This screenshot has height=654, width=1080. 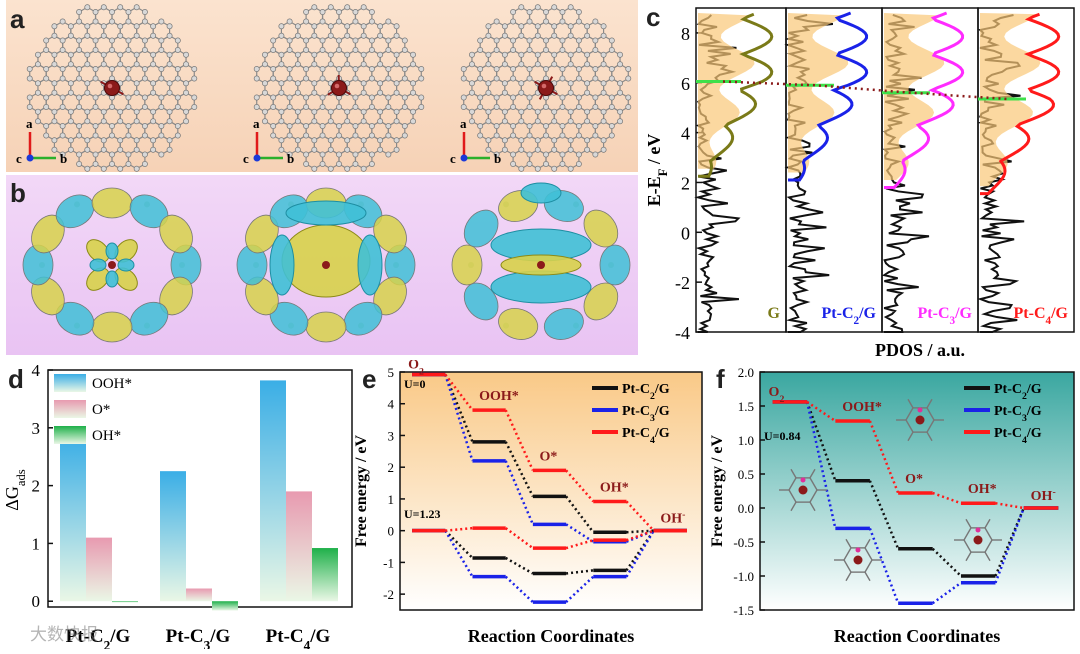 What do you see at coordinates (18, 193) in the screenshot?
I see `panel-letter-b: b` at bounding box center [18, 193].